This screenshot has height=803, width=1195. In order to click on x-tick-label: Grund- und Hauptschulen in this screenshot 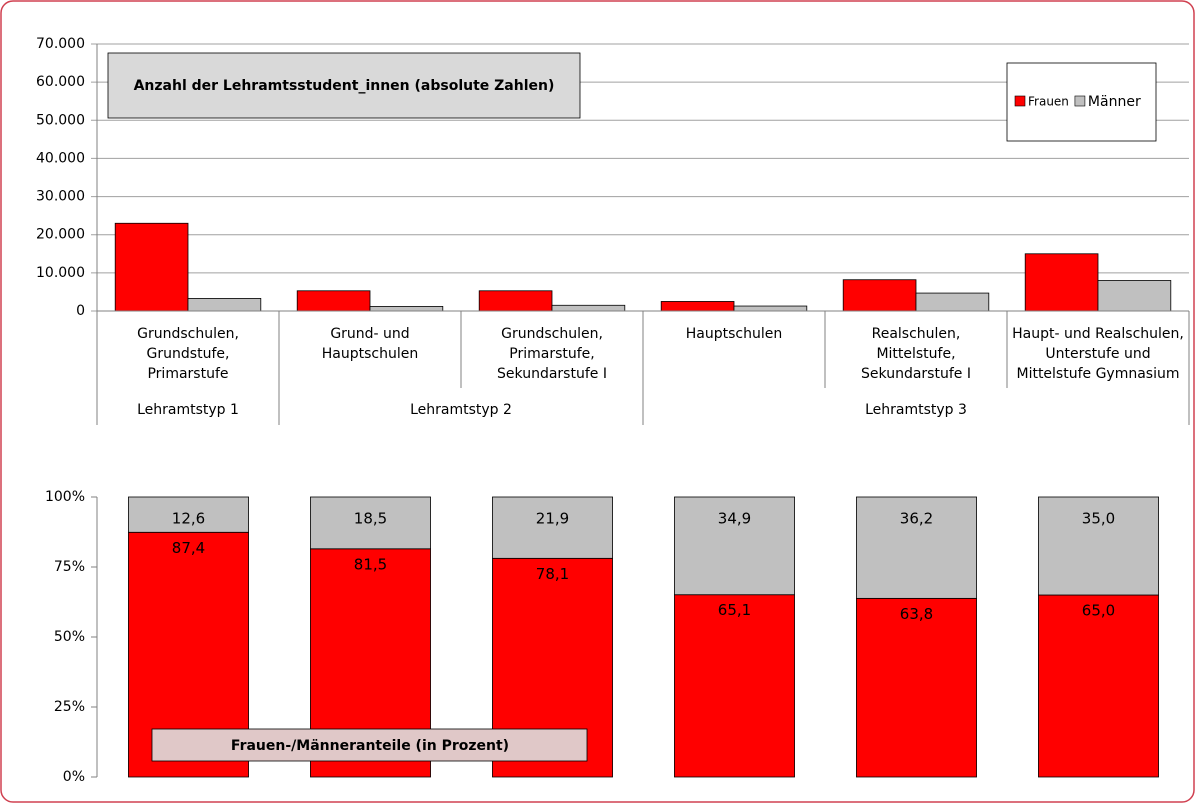, I will do `click(370, 344)`.